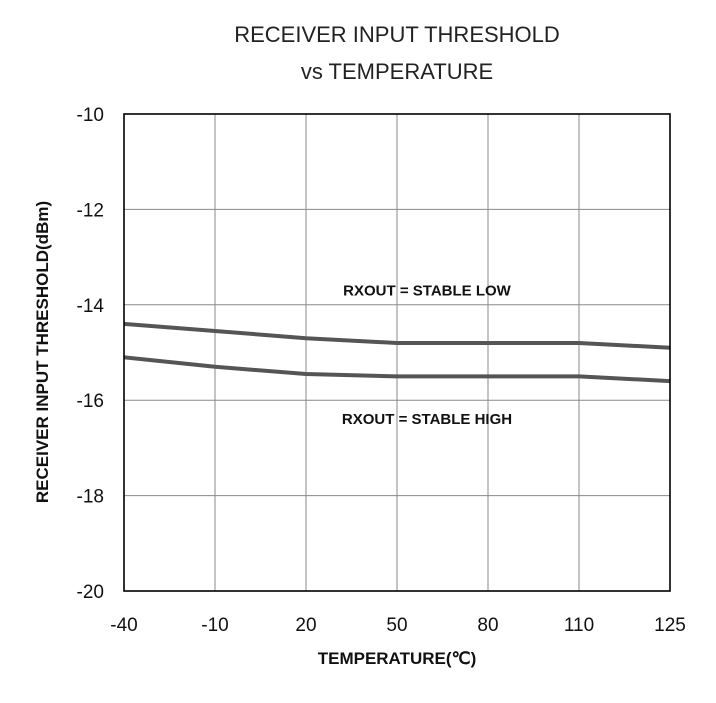  I want to click on series-group, so click(397, 352).